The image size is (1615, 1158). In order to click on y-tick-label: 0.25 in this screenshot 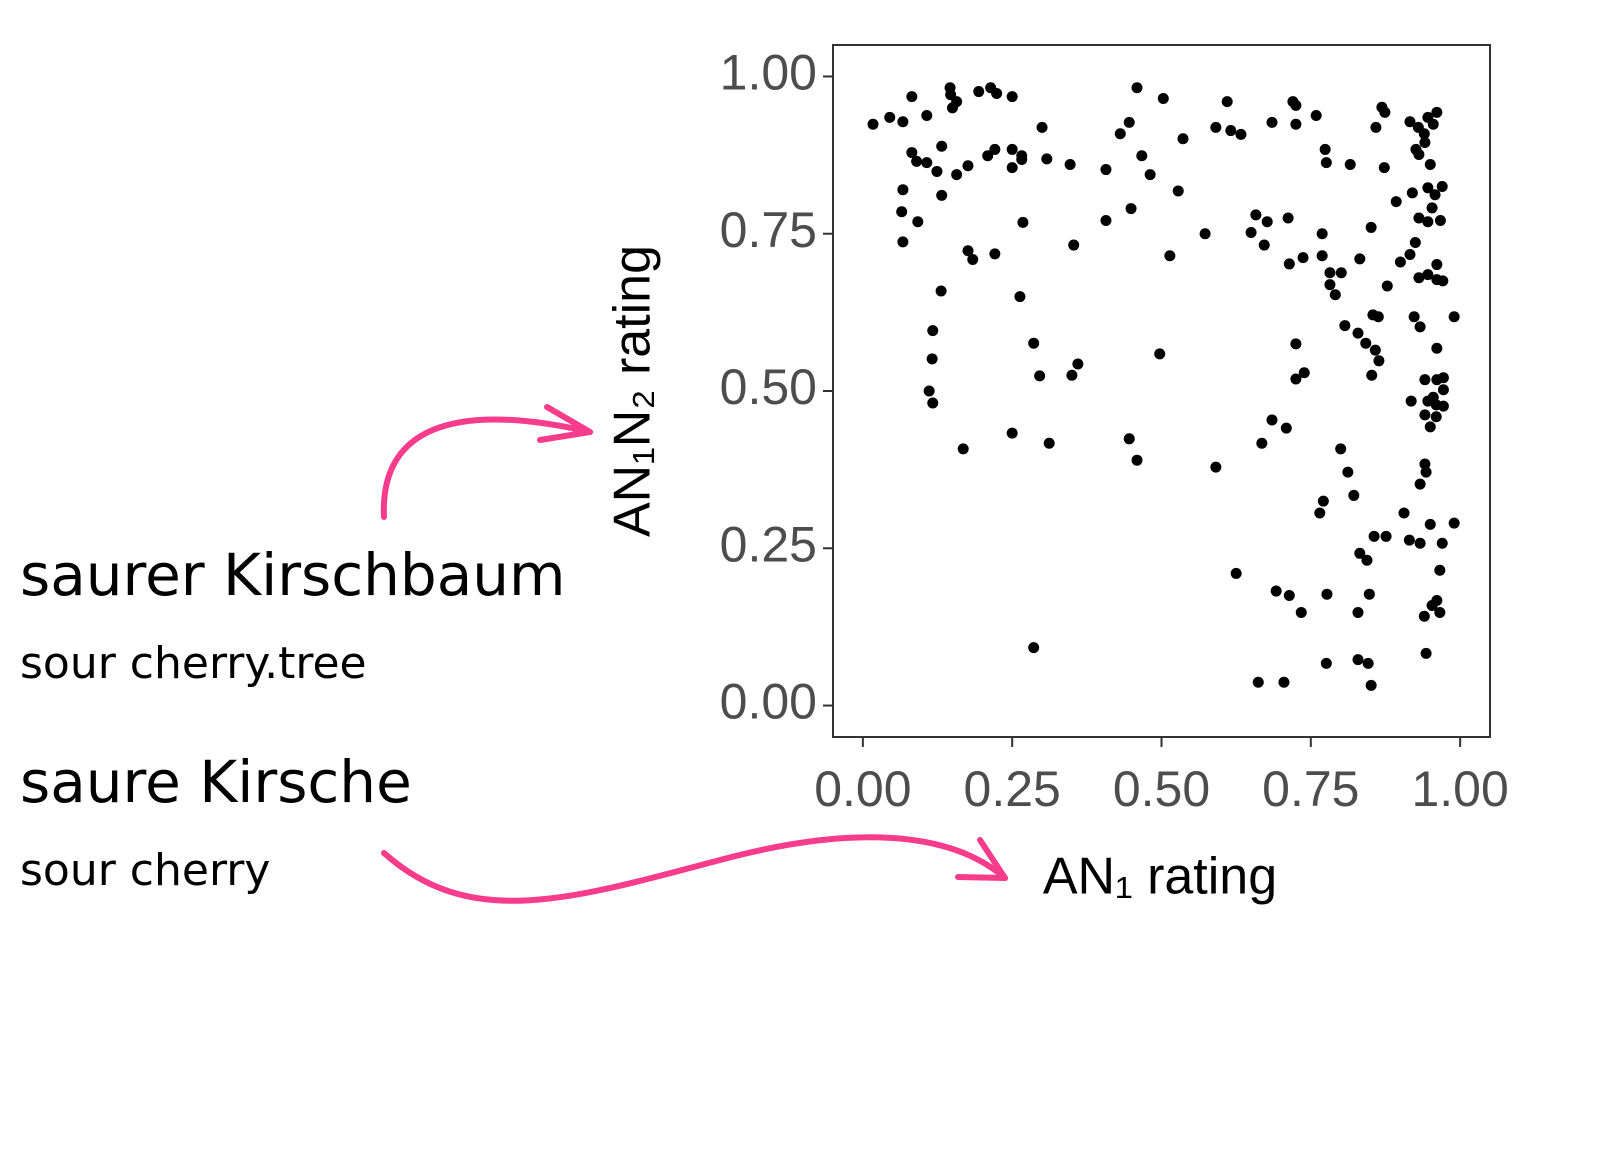, I will do `click(768, 544)`.